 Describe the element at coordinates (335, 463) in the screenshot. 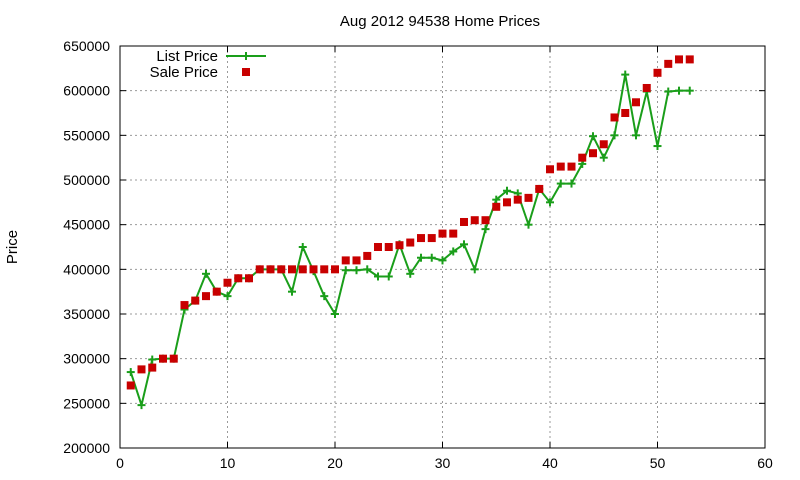

I see `x-tick-label: 20` at that location.